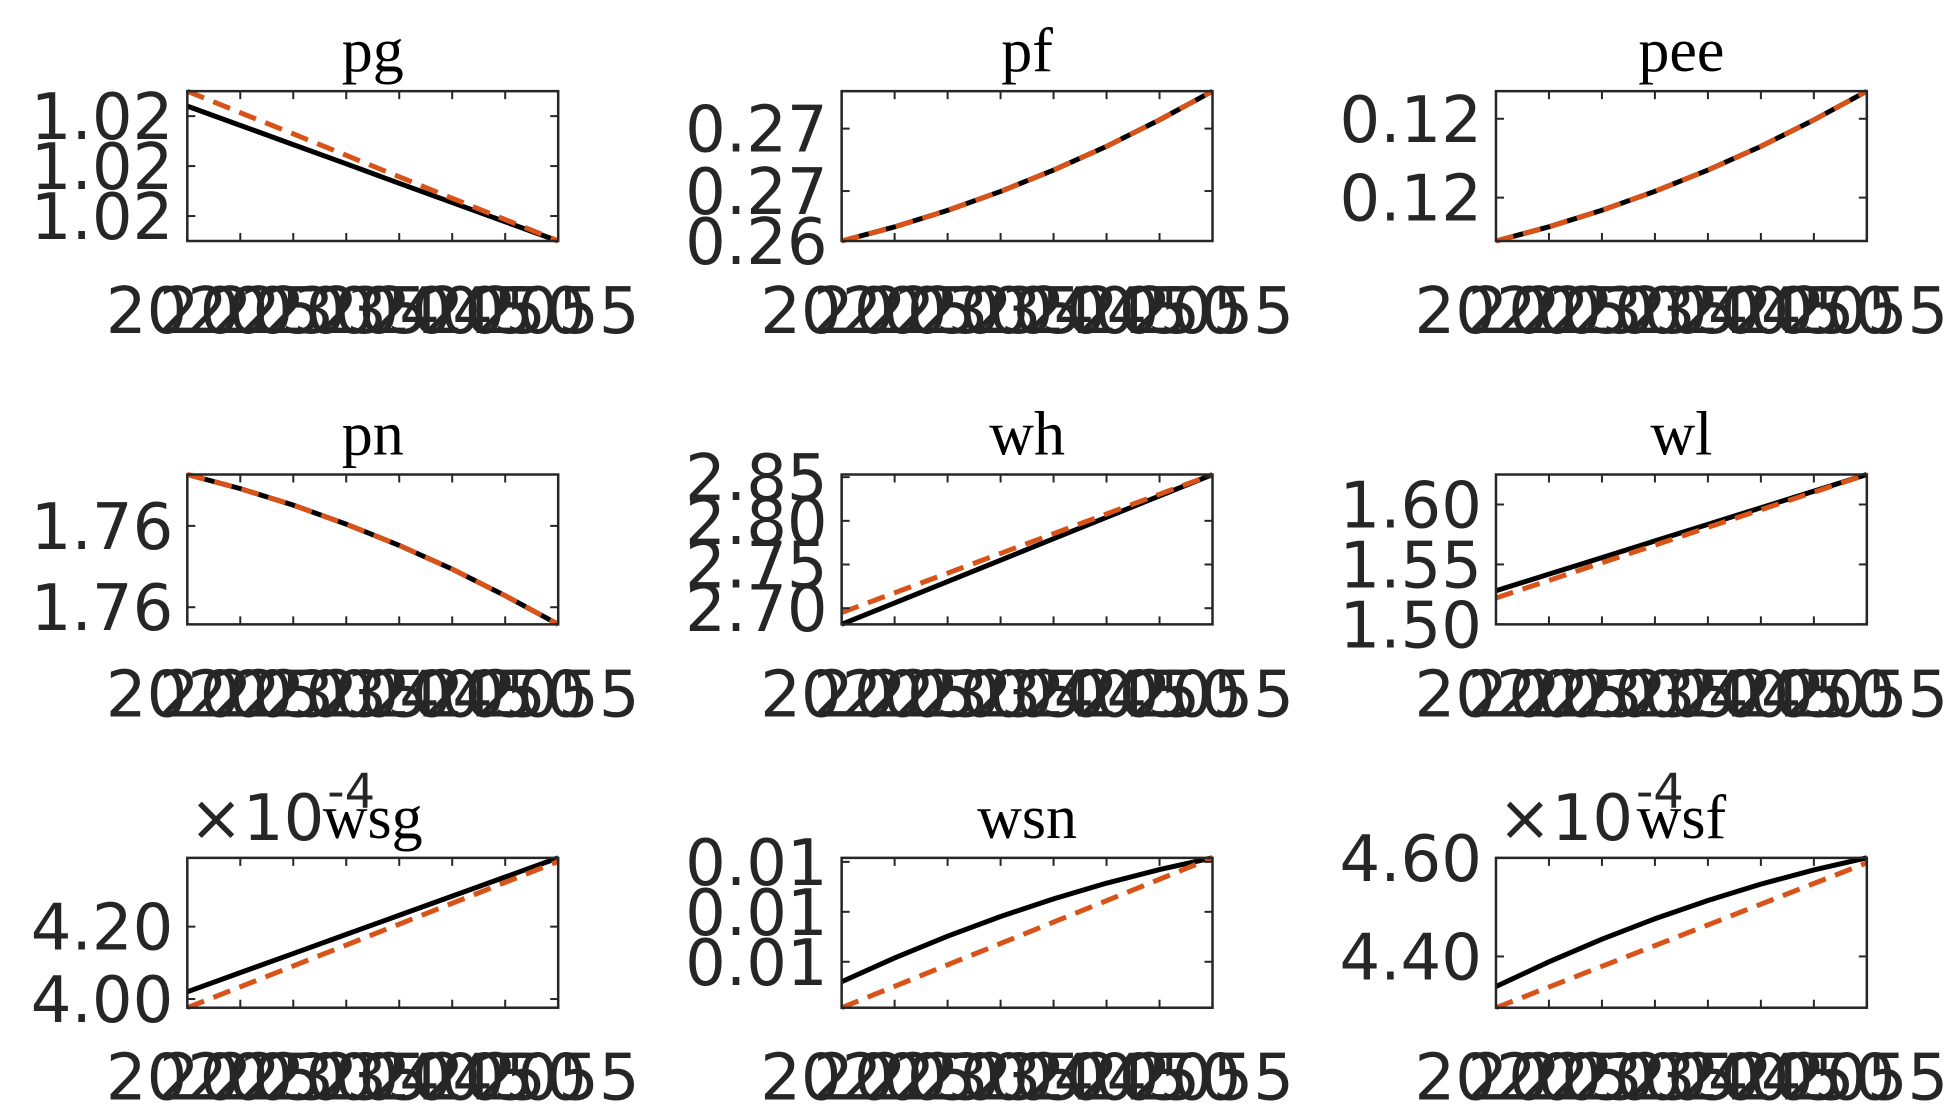 This screenshot has height=1106, width=1958. I want to click on y-tick-label: 1.02, so click(102, 118).